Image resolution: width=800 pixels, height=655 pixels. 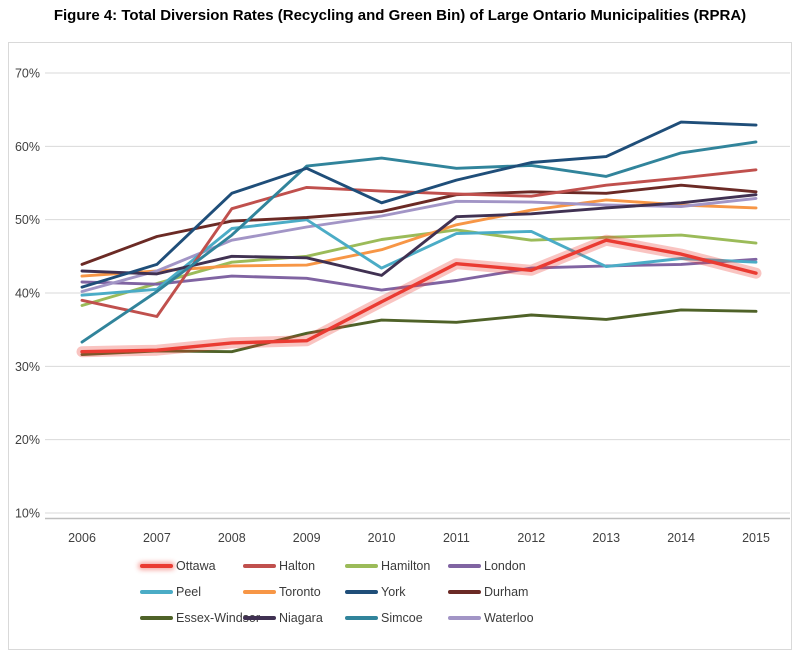 I want to click on legend-item-waterloo: Waterloo, so click(x=503, y=618).